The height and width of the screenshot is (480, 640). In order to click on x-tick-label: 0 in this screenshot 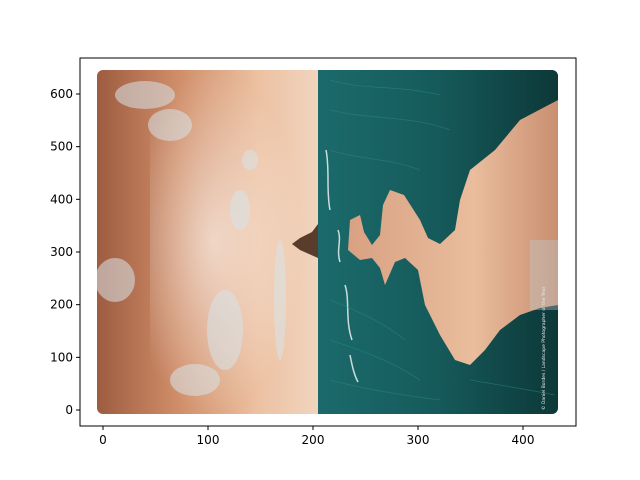, I will do `click(103, 440)`.